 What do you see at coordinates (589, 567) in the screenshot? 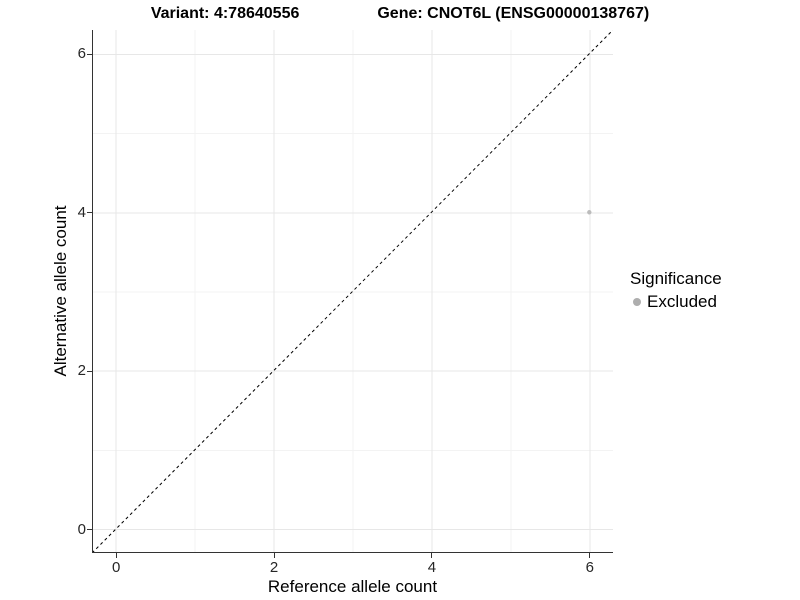
I see `x-tick-label: 6` at bounding box center [589, 567].